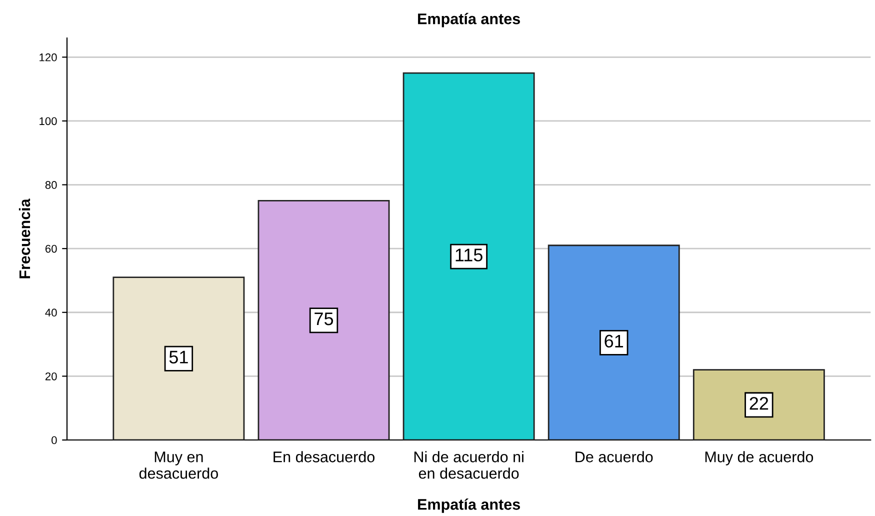  I want to click on y-tick-label: 0, so click(54, 440).